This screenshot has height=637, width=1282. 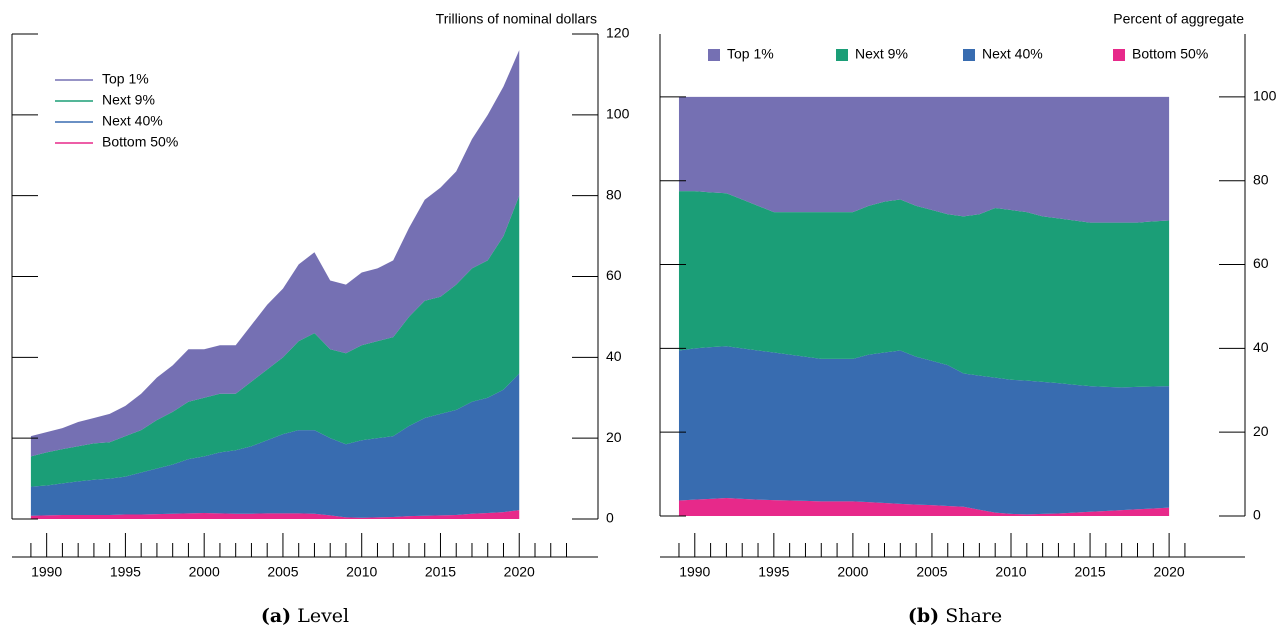 I want to click on y-tick-label: 120, so click(x=618, y=33).